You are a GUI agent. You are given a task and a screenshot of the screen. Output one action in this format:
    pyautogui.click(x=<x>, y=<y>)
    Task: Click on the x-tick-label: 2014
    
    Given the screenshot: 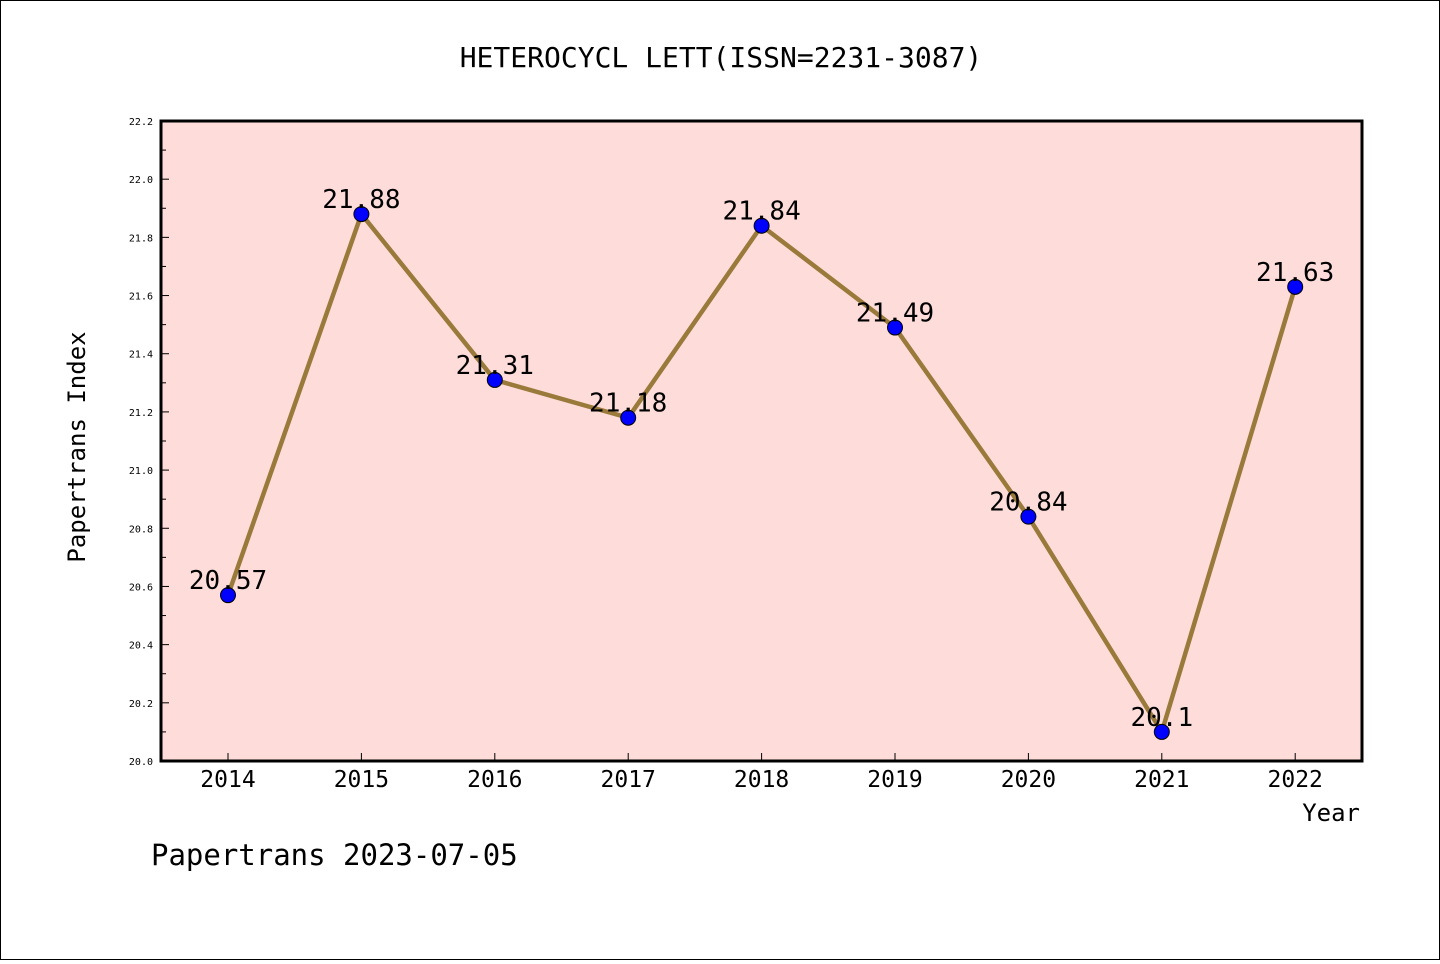 What is the action you would take?
    pyautogui.click(x=227, y=780)
    